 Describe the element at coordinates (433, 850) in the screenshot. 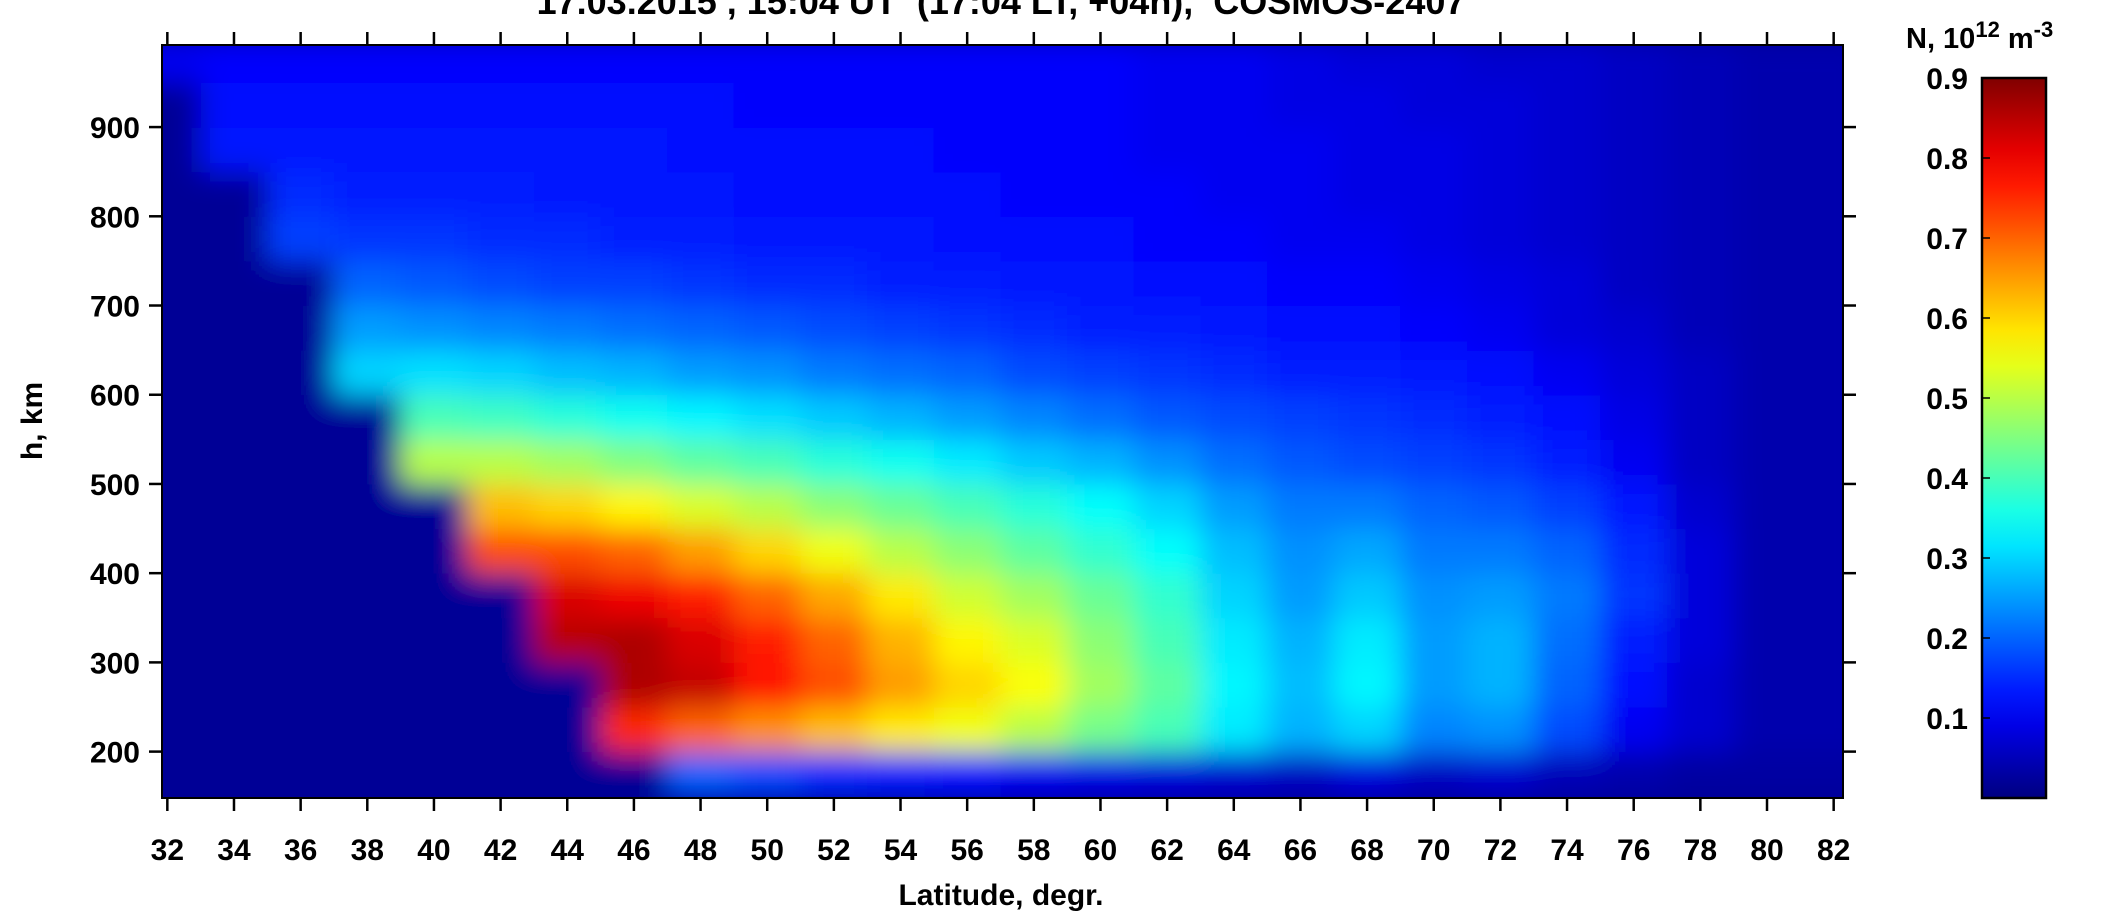

I see `x-tick-label: 40` at that location.